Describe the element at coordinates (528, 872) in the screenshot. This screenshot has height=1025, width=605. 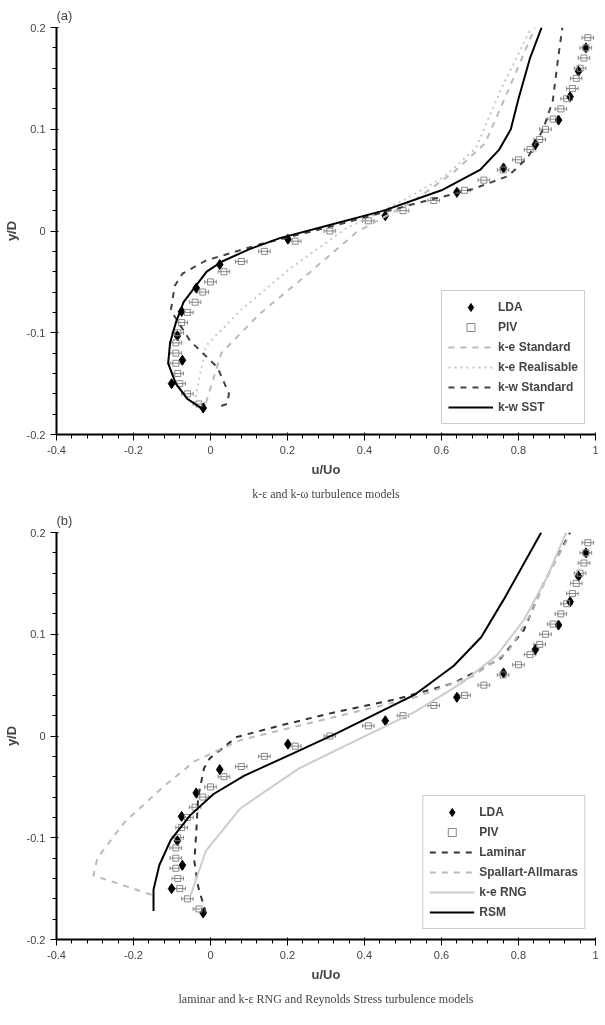
I see `legend-label: Spallart-Allmaras` at that location.